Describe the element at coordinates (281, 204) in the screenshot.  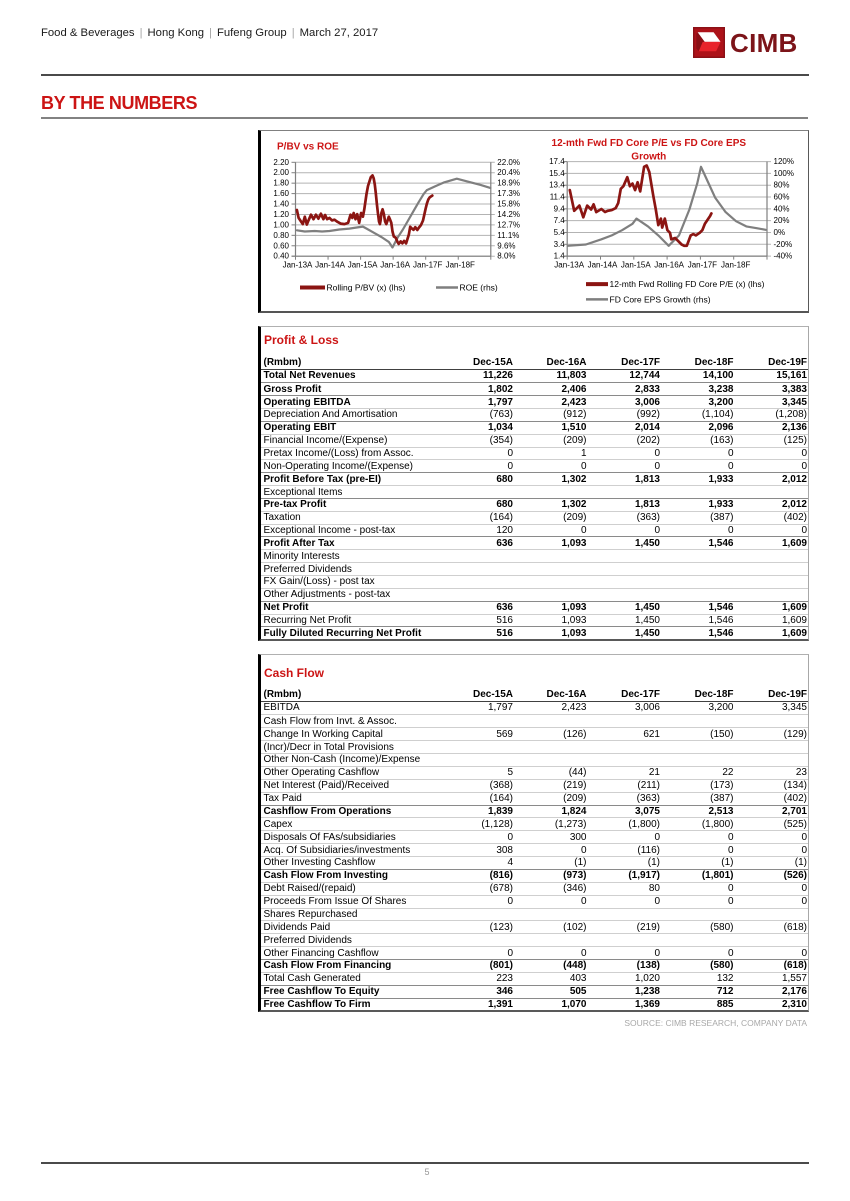
I see `svg-text: 1.40` at that location.